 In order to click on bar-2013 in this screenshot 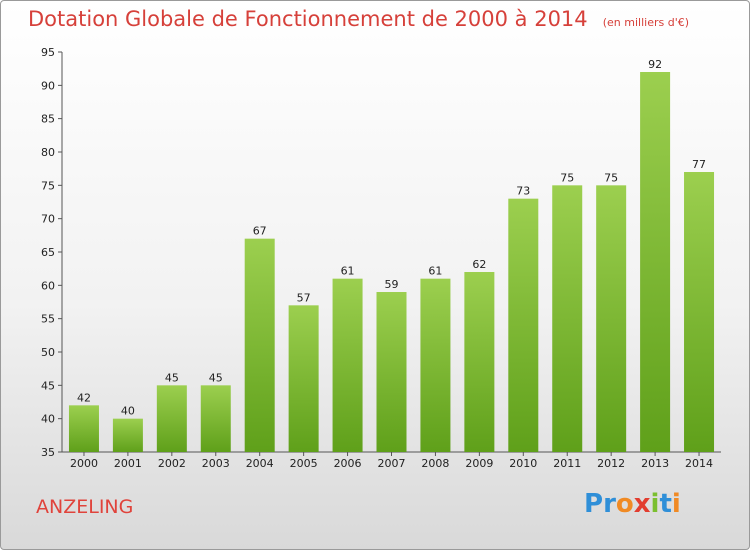, I will do `click(655, 262)`.